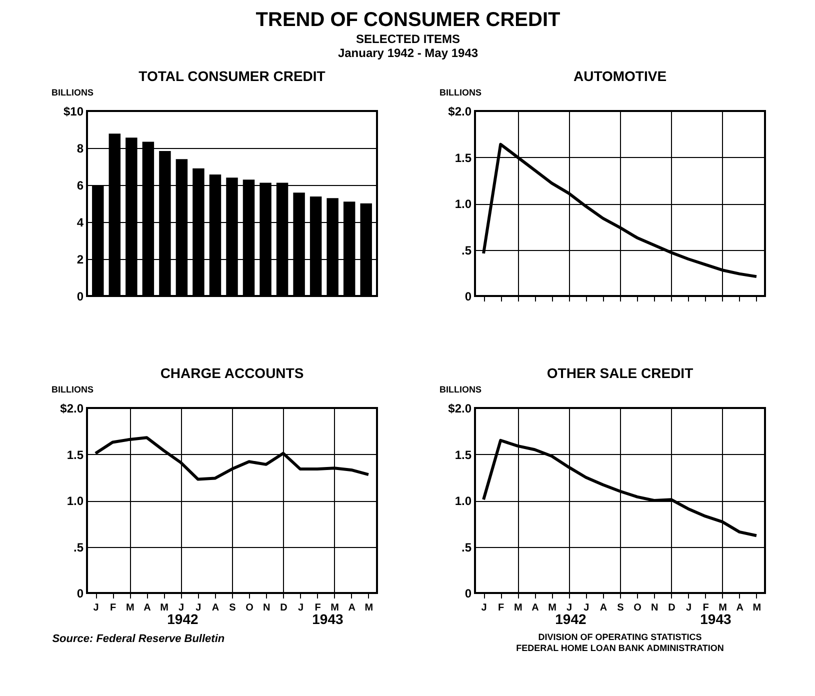  What do you see at coordinates (138, 639) in the screenshot?
I see `source-note: Source: Federal Reserve Bulletin` at bounding box center [138, 639].